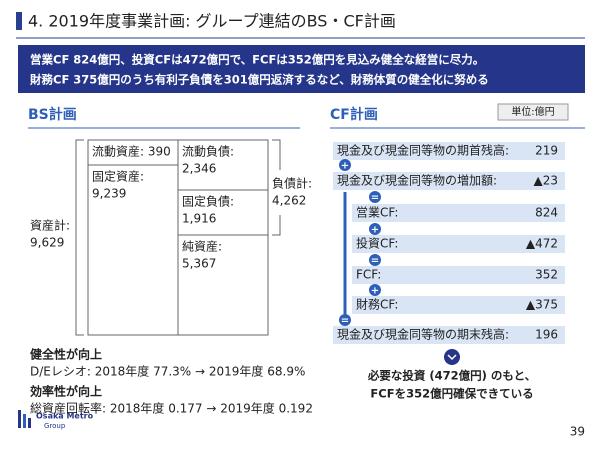 The height and width of the screenshot is (454, 600). What do you see at coordinates (542, 305) in the screenshot?
I see `cf-value: ▲375` at bounding box center [542, 305].